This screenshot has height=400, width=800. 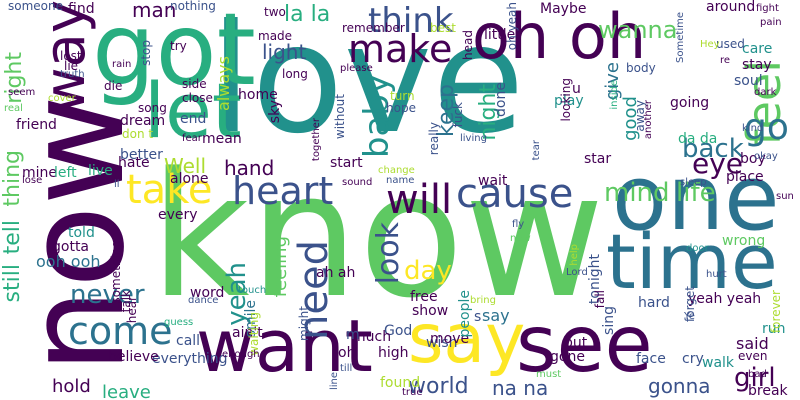 What do you see at coordinates (563, 9) in the screenshot?
I see `cloud-word: Maybe` at bounding box center [563, 9].